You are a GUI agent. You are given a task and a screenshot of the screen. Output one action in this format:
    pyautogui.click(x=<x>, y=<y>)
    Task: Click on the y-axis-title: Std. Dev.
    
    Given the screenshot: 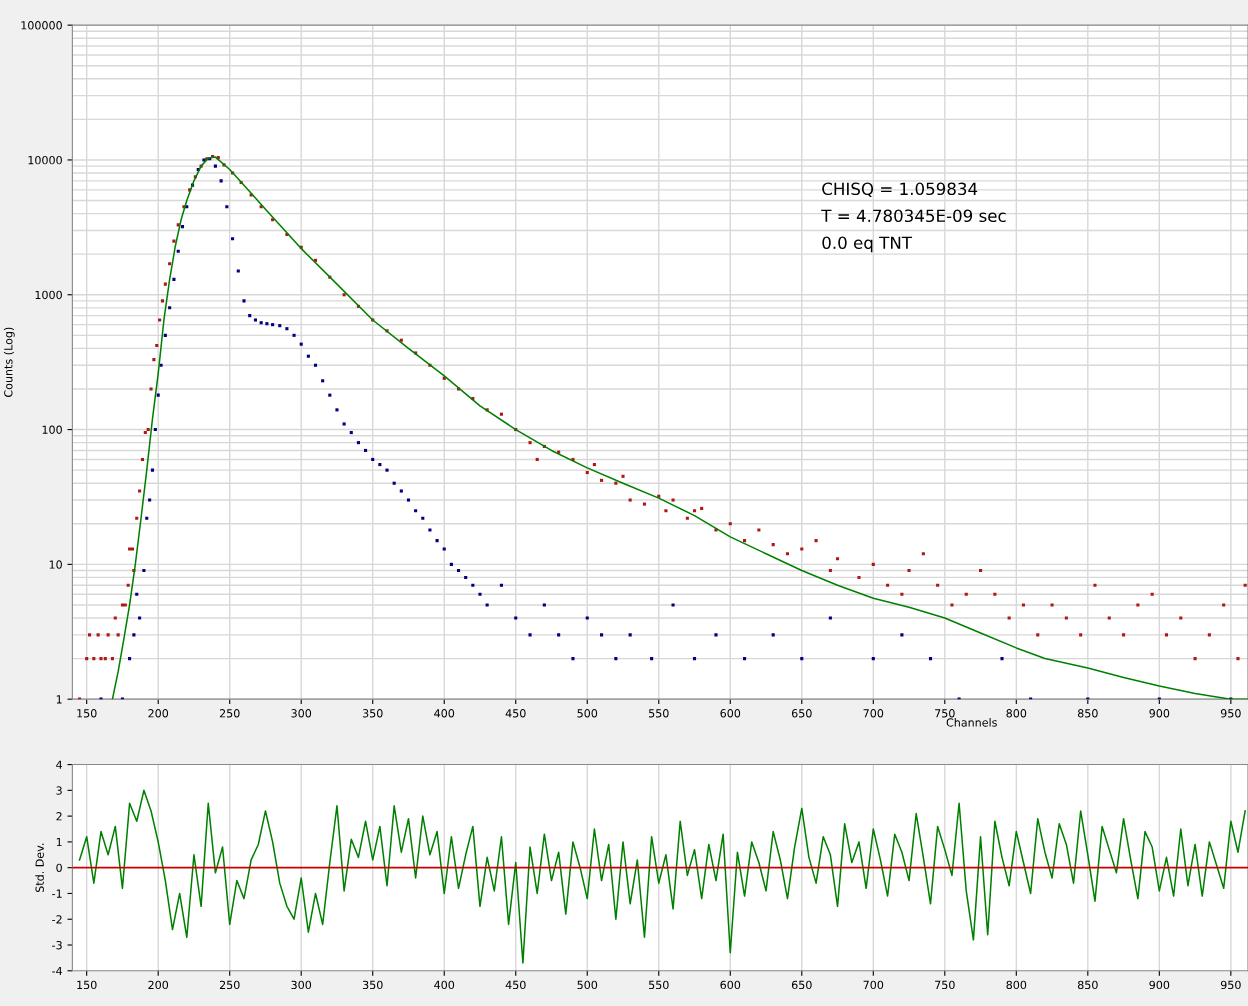 What is the action you would take?
    pyautogui.click(x=39, y=868)
    